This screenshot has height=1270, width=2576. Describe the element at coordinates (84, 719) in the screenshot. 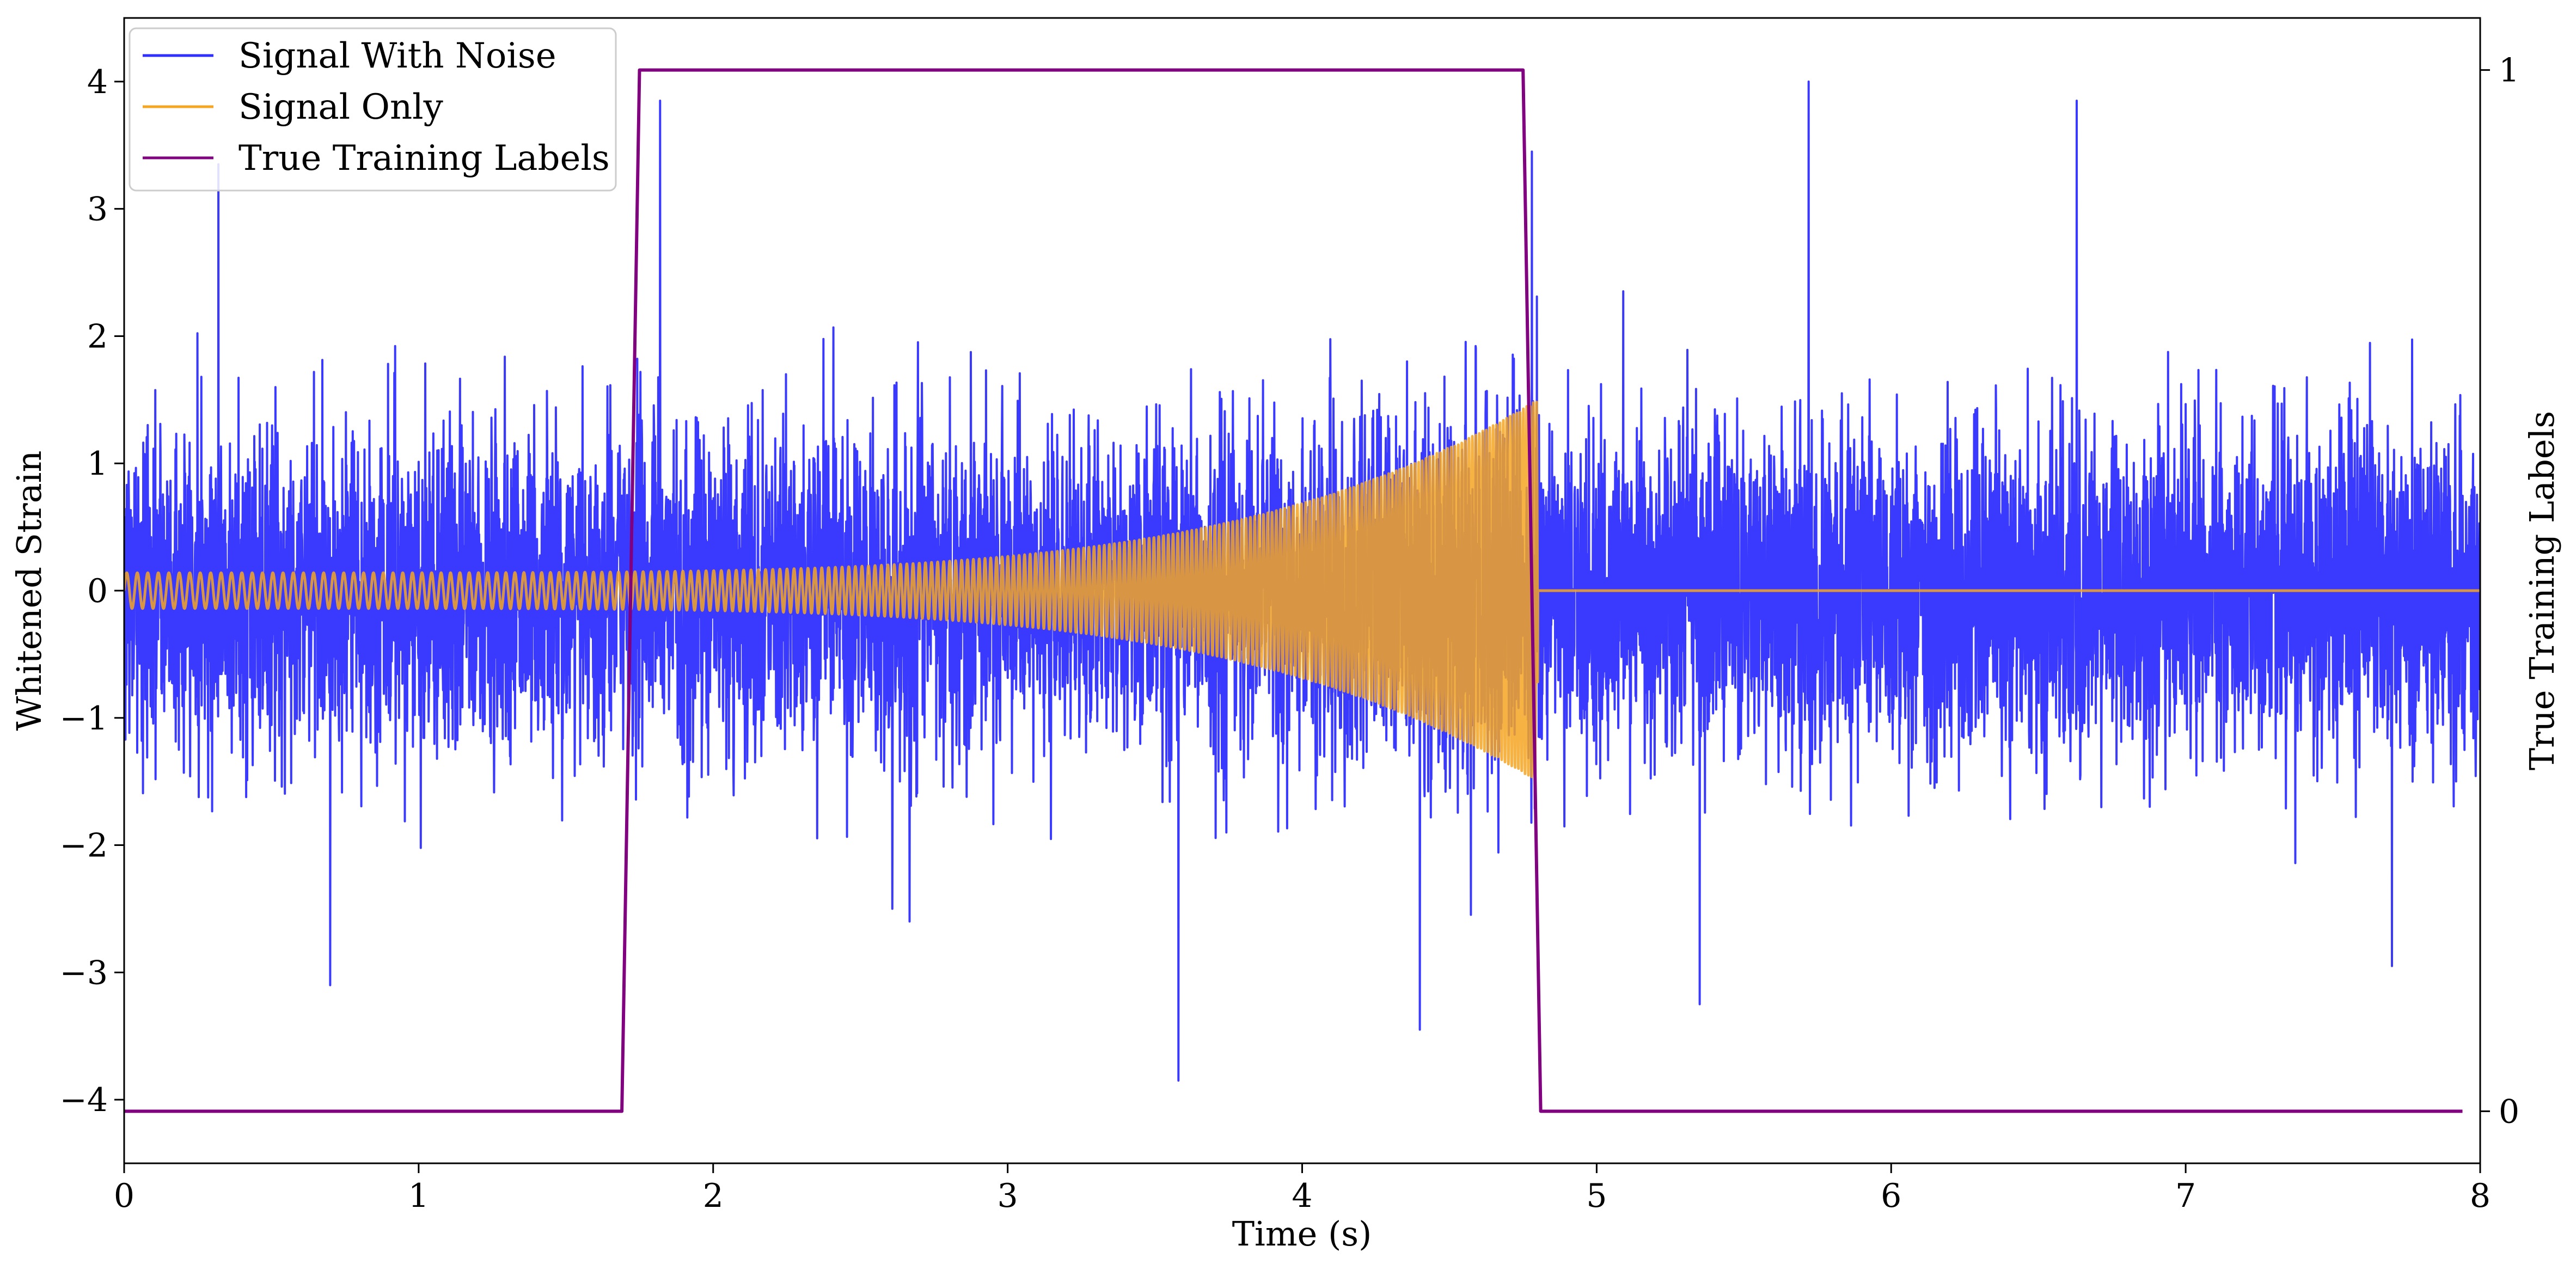

I see `y-tick-label: −1` at that location.